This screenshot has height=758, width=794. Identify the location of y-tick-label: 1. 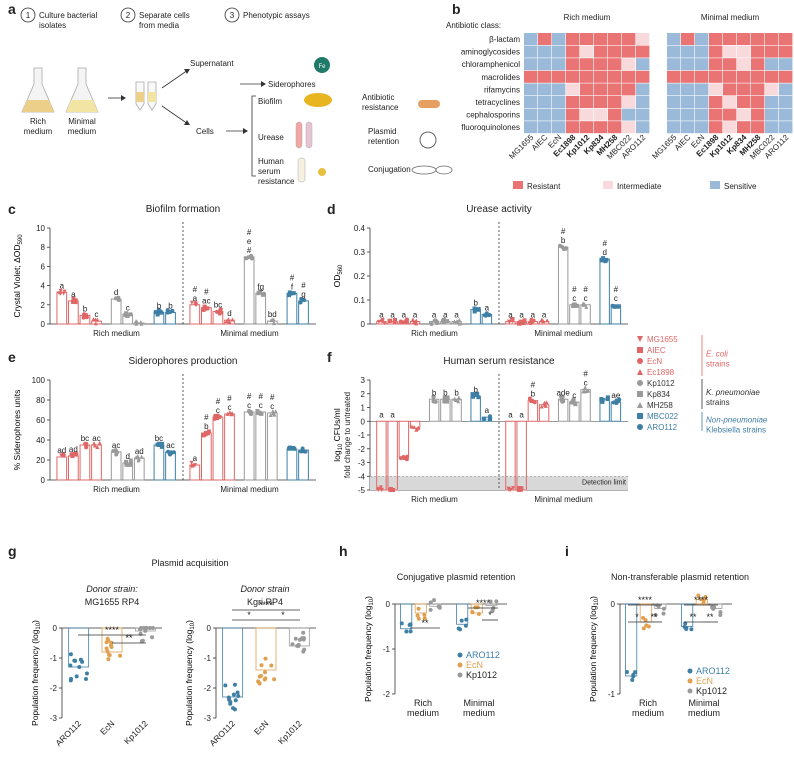
(363, 408).